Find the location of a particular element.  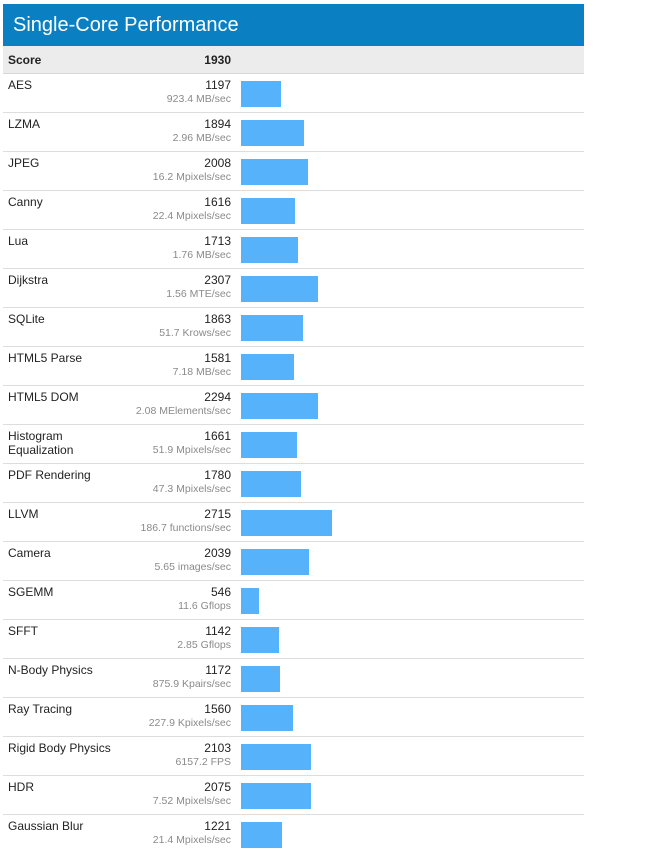

chart-title: Single-Core Performance is located at coordinates (293, 25).